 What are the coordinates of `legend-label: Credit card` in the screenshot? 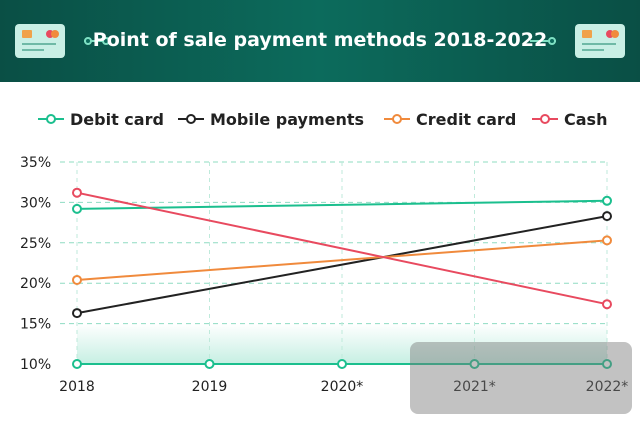 It's located at (466, 119).